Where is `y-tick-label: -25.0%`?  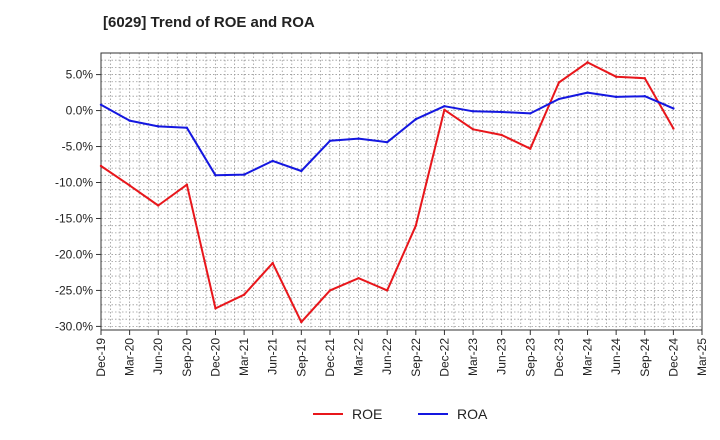
y-tick-label: -25.0% is located at coordinates (74, 290).